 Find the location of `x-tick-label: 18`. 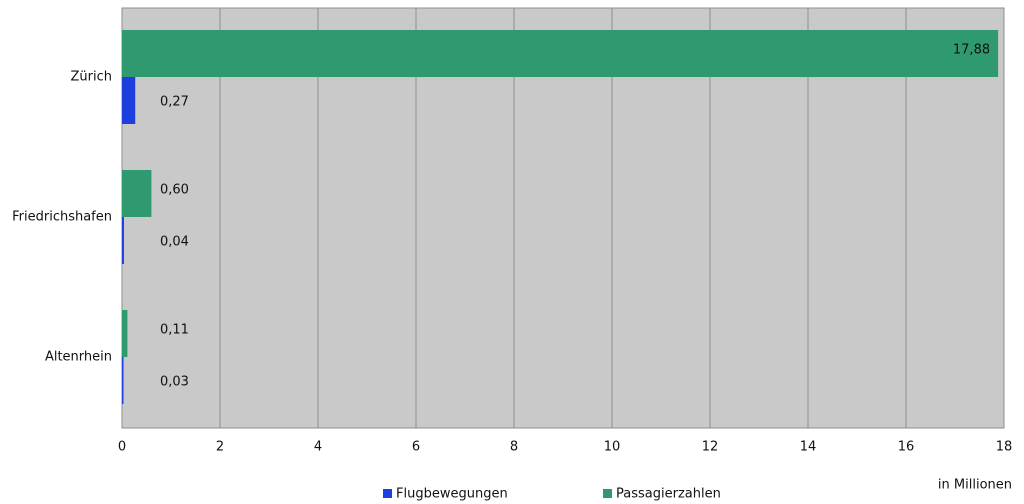

x-tick-label: 18 is located at coordinates (1004, 447).